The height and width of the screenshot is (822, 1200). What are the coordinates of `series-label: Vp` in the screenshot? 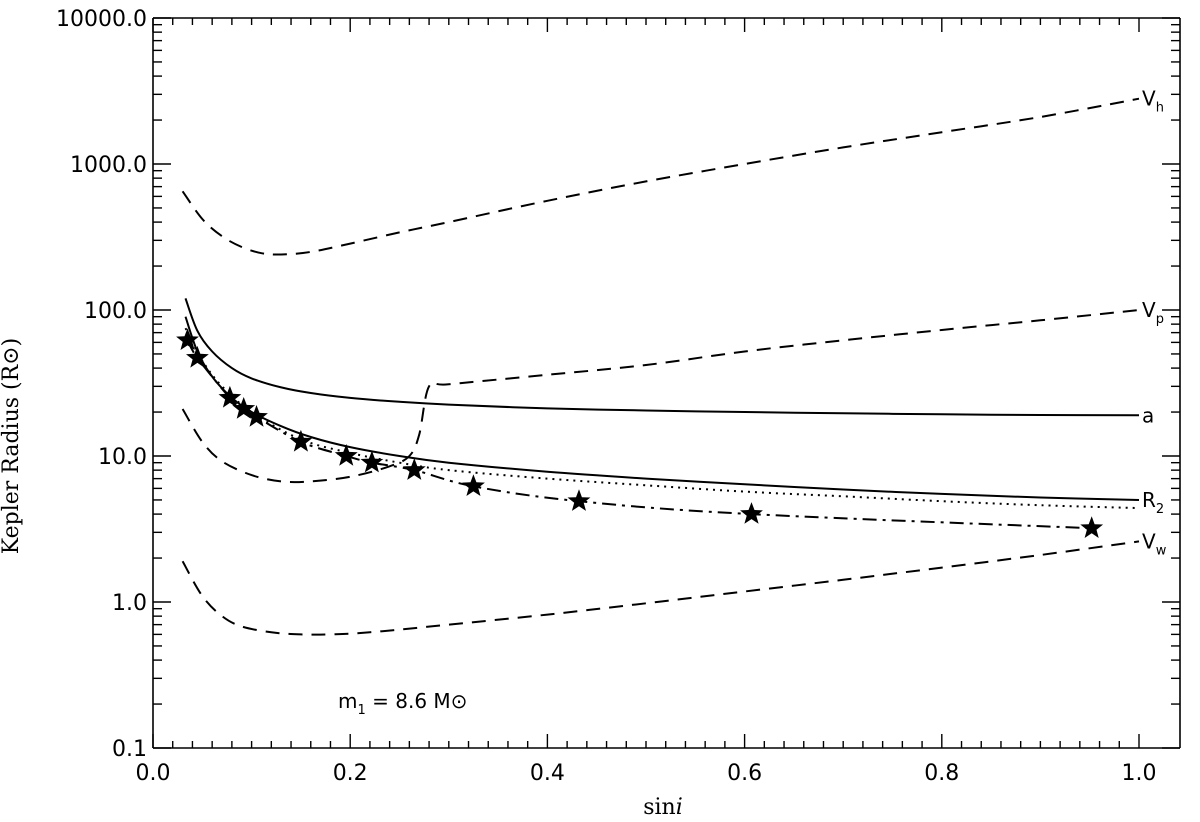 It's located at (1153, 312).